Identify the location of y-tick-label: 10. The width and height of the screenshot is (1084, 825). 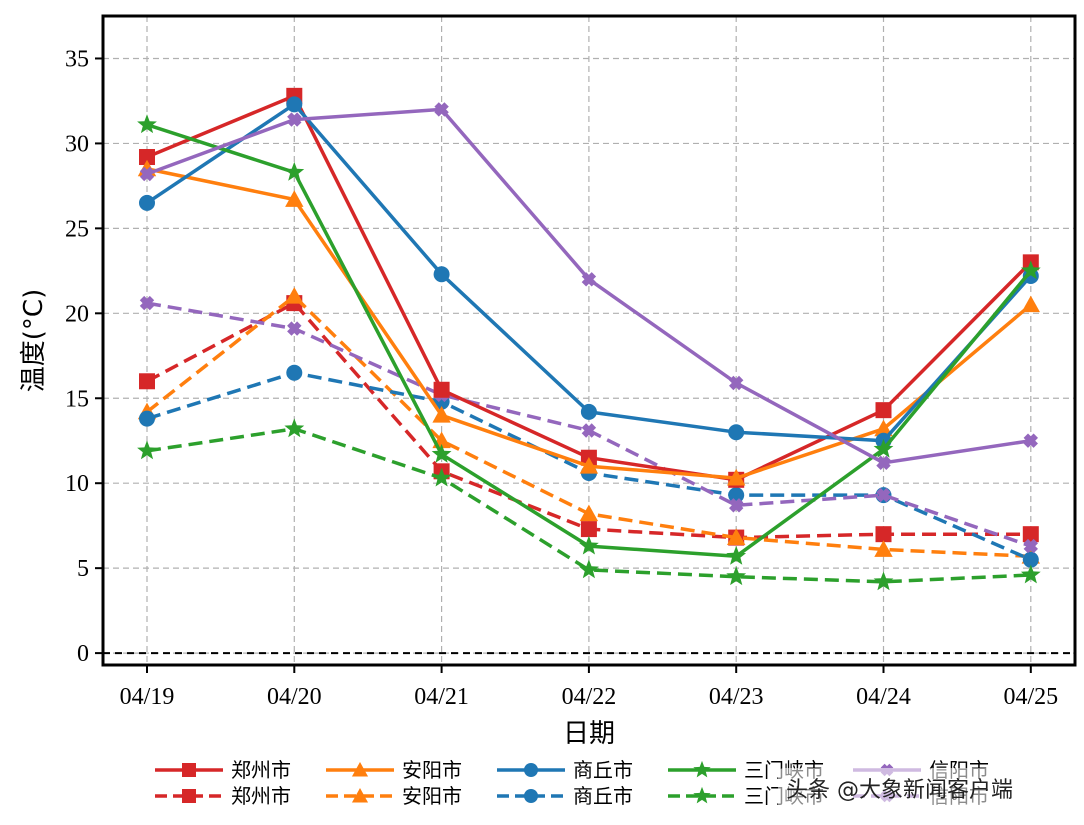
(77, 484).